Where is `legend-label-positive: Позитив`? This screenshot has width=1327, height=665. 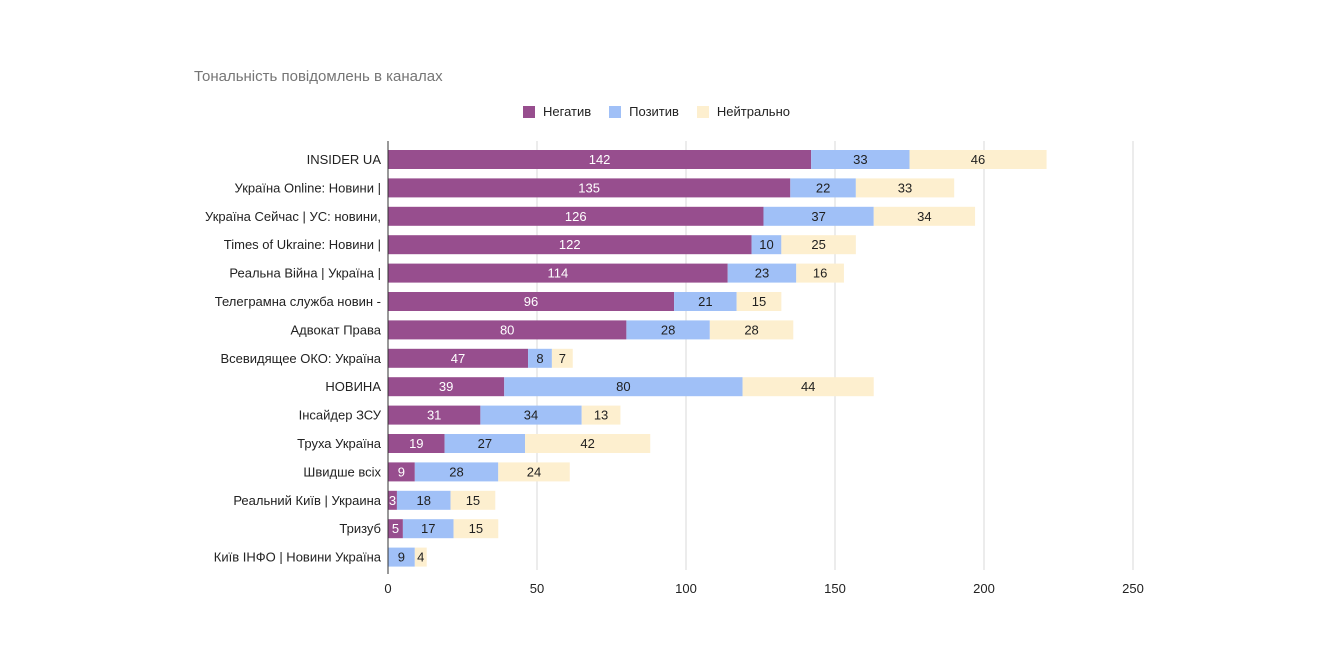
legend-label-positive: Позитив is located at coordinates (654, 111).